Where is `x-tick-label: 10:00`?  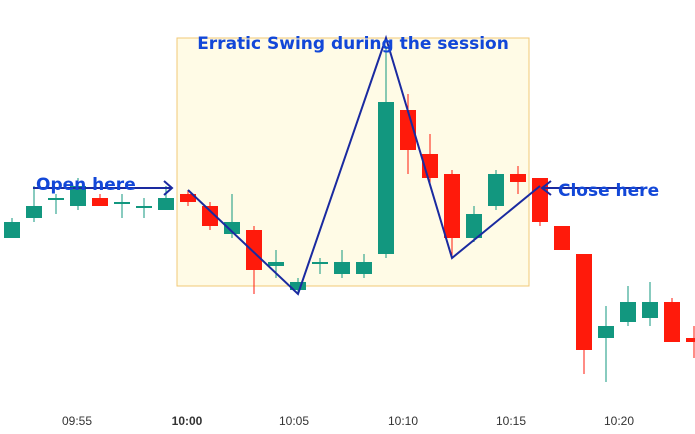
x-tick-label: 10:00 is located at coordinates (187, 421).